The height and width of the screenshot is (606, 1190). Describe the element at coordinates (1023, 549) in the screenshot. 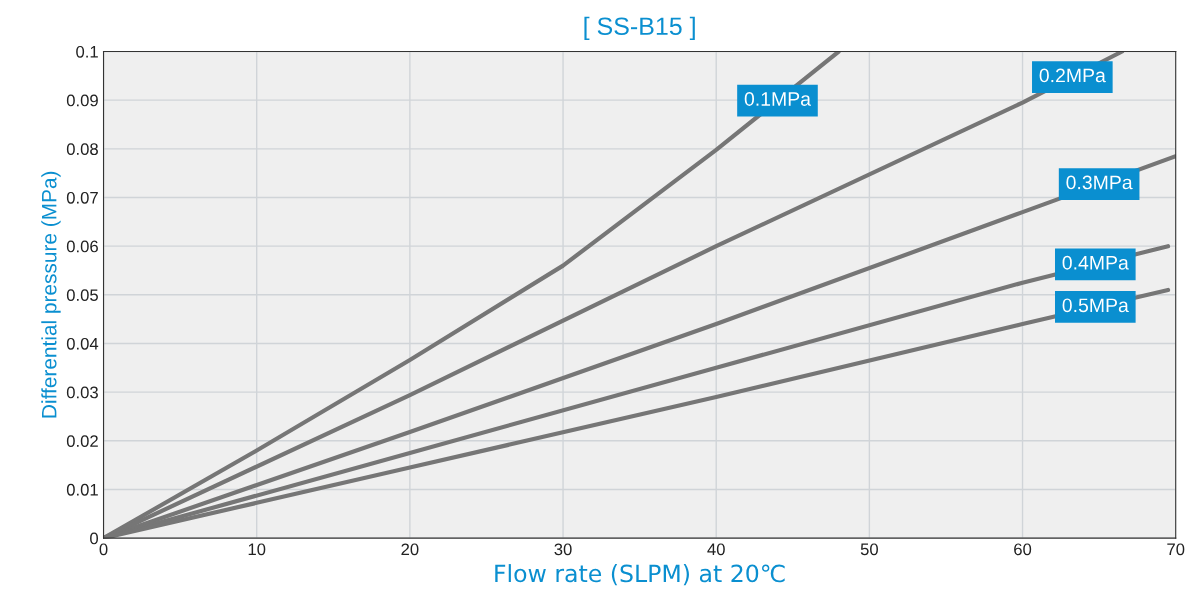

I see `x-tick-label: 60` at that location.